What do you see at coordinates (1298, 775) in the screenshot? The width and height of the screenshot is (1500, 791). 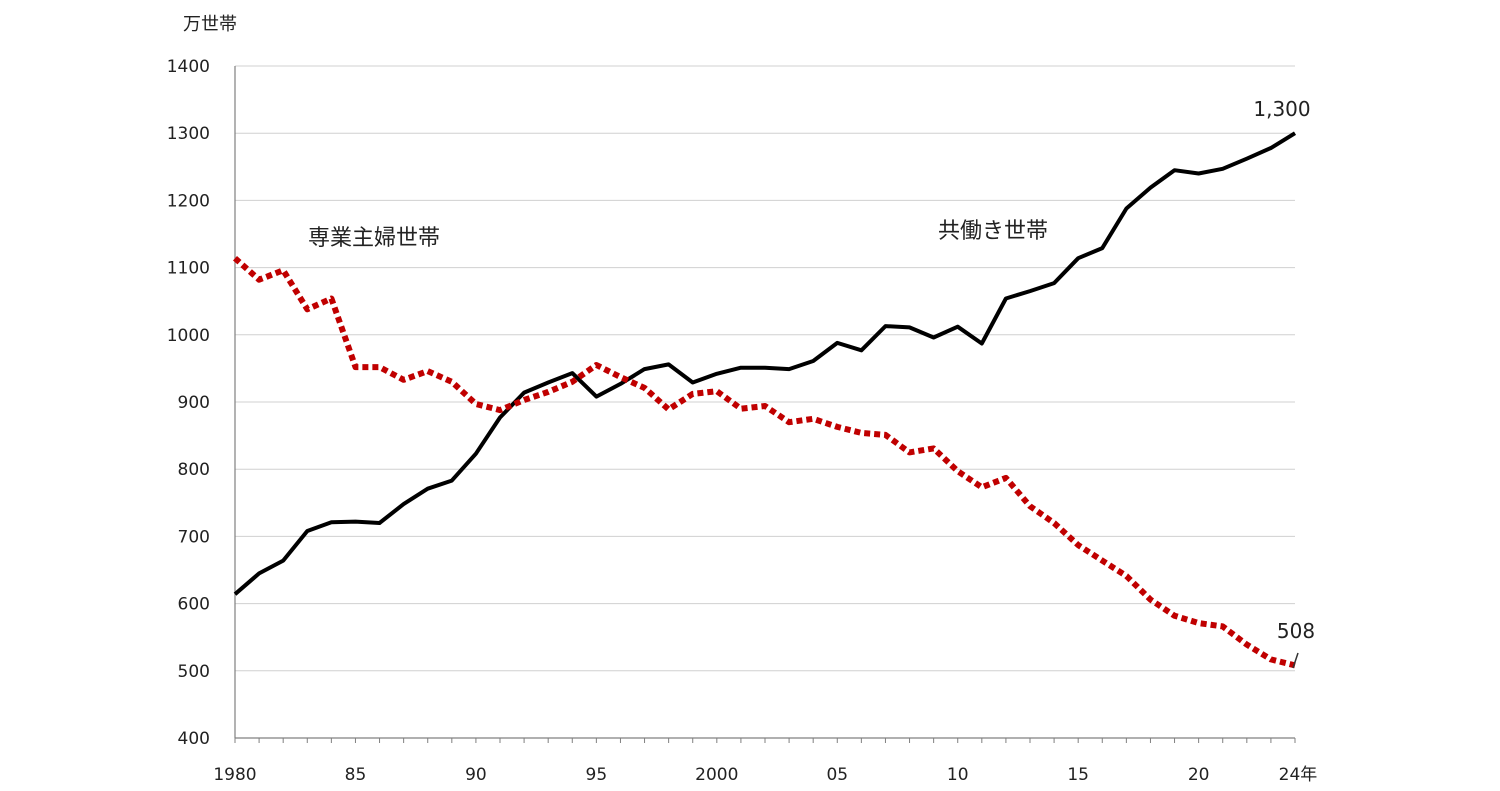 I see `x-tick-label: 24年` at bounding box center [1298, 775].